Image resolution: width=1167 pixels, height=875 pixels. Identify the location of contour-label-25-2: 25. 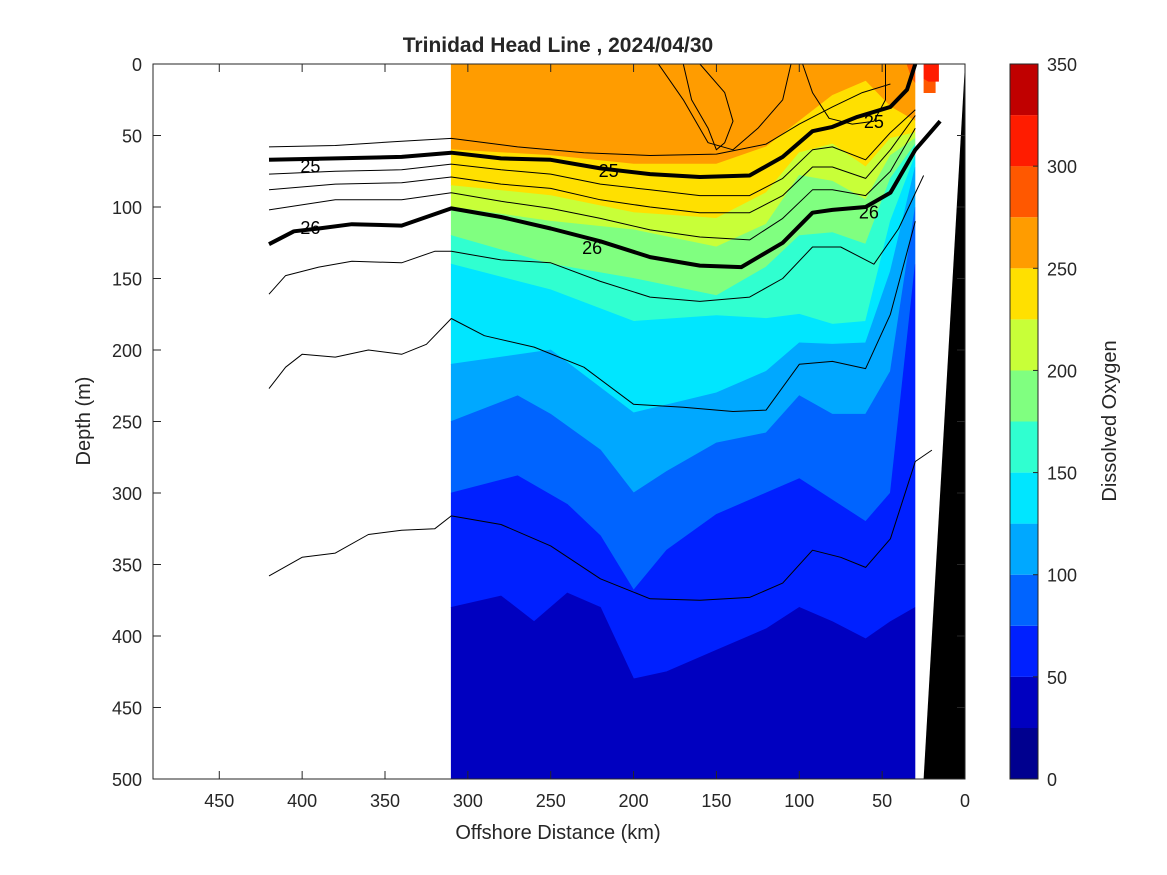
(874, 122).